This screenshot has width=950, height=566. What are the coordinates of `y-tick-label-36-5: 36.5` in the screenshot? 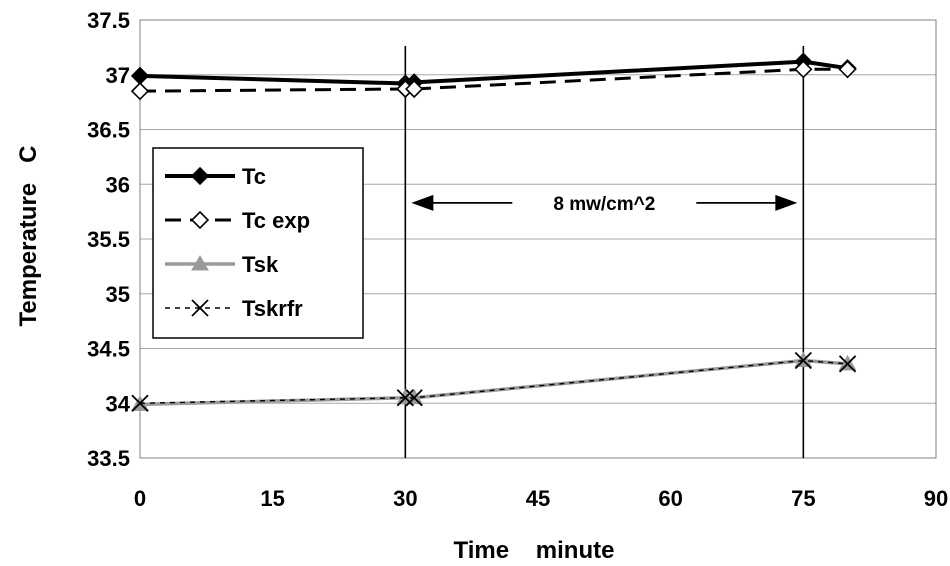 It's located at (108, 130).